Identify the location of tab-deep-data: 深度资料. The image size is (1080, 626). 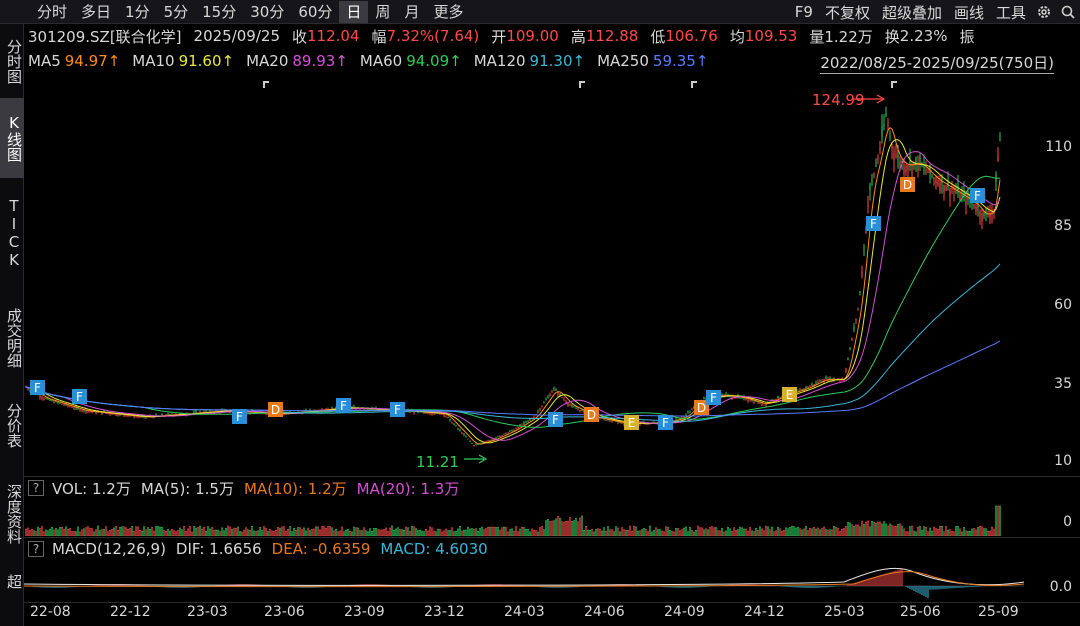
(14, 514).